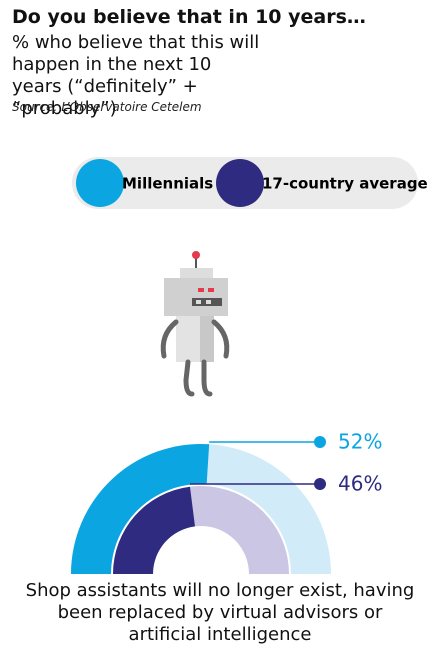  I want to click on value-label: 52%, so click(360, 442).